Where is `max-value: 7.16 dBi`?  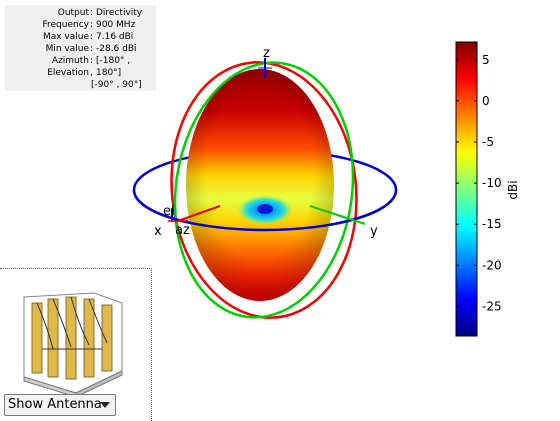
max-value: 7.16 dBi is located at coordinates (115, 37).